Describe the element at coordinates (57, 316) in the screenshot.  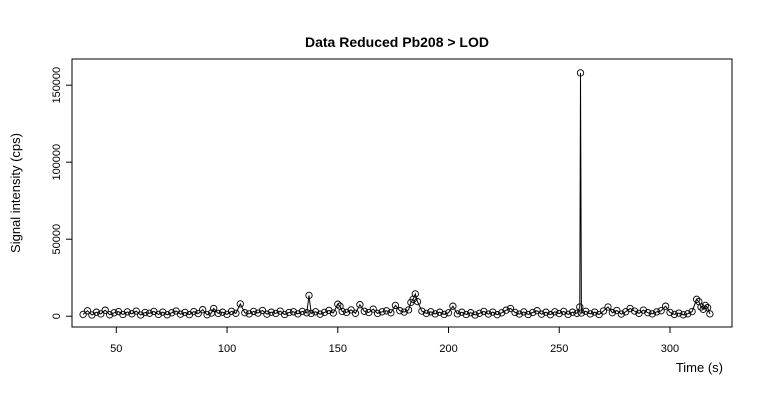
I see `y-tick-label: 0` at that location.